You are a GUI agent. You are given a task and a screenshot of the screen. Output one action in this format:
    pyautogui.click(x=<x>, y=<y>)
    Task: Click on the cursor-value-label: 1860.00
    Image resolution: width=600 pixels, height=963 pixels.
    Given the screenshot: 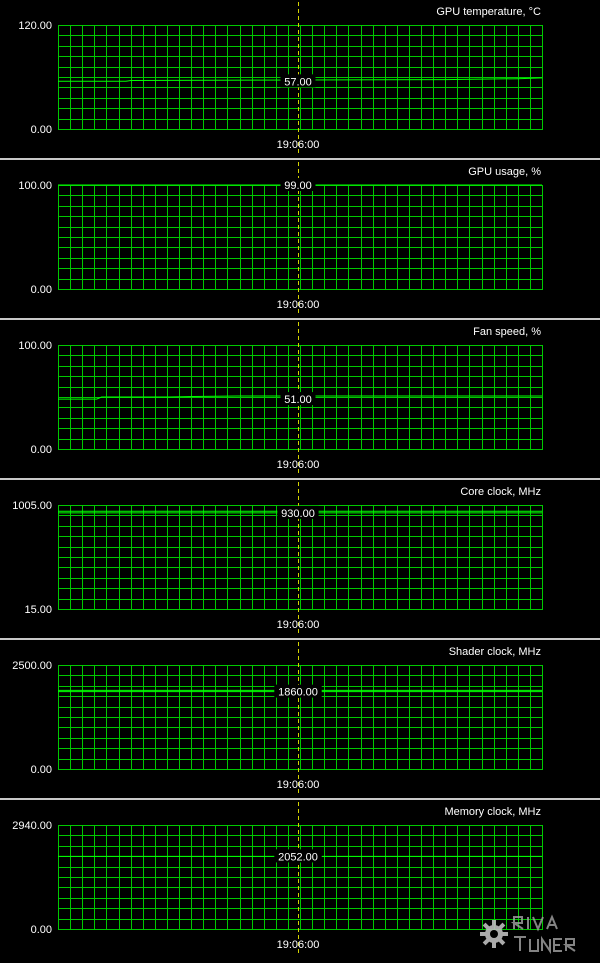 What is the action you would take?
    pyautogui.click(x=298, y=693)
    